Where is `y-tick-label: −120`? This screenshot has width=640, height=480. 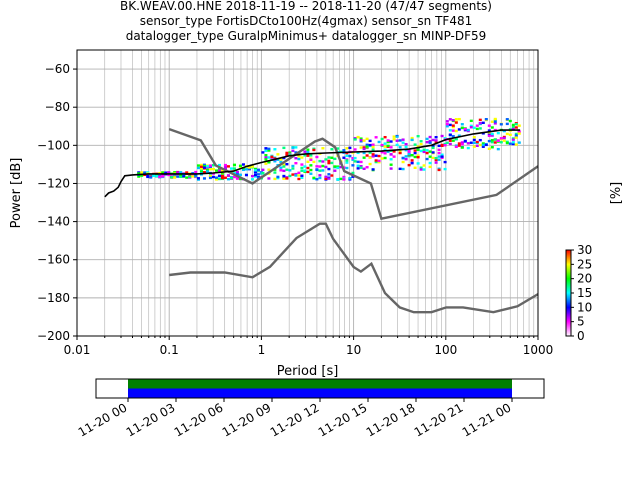 y-tick-label: −120 is located at coordinates (53, 183).